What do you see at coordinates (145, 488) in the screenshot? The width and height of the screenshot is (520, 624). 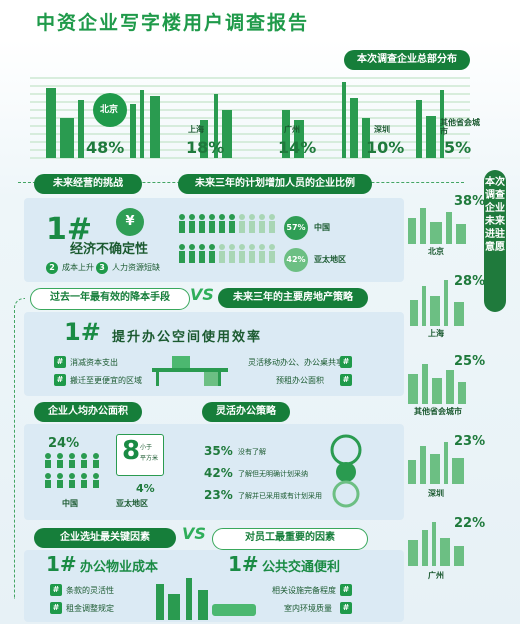 I see `per-capita-asia-value: 4%` at bounding box center [145, 488].